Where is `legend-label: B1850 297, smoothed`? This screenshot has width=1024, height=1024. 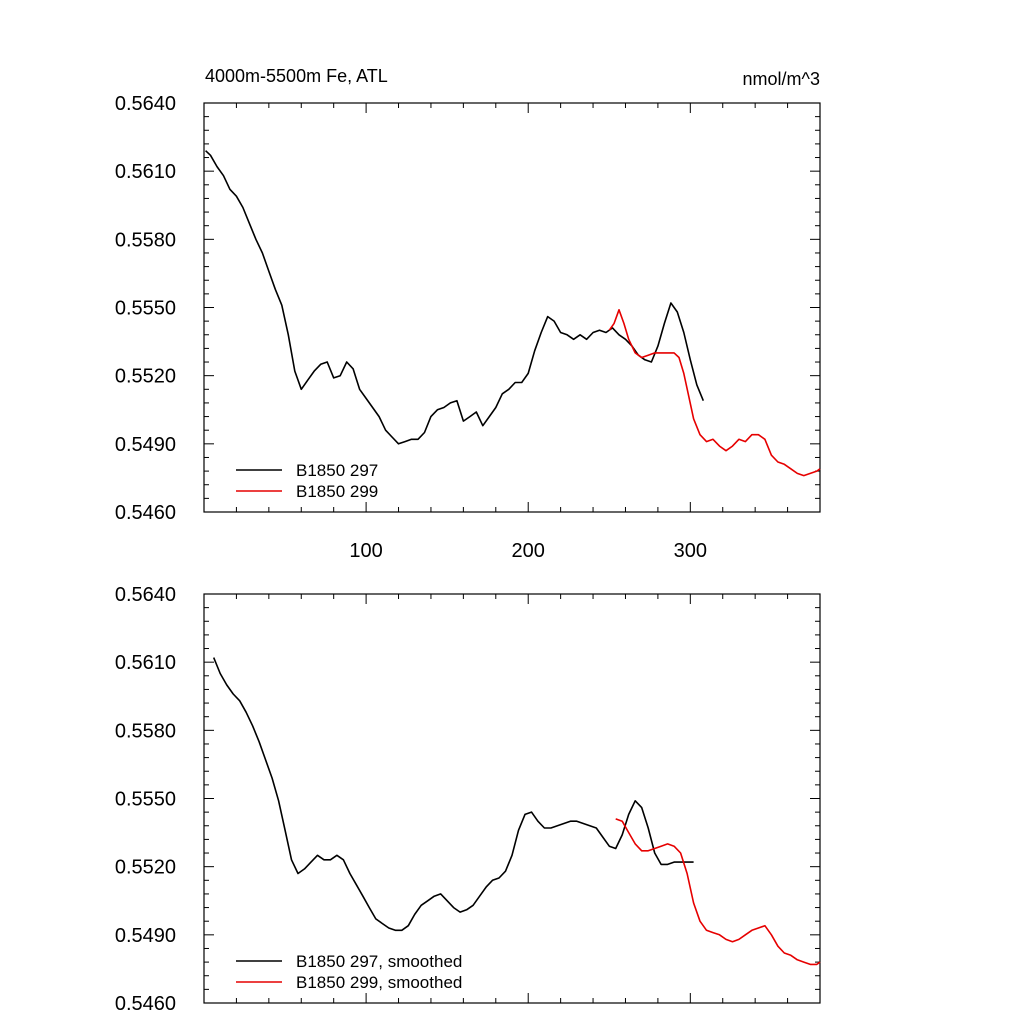 legend-label: B1850 297, smoothed is located at coordinates (379, 961).